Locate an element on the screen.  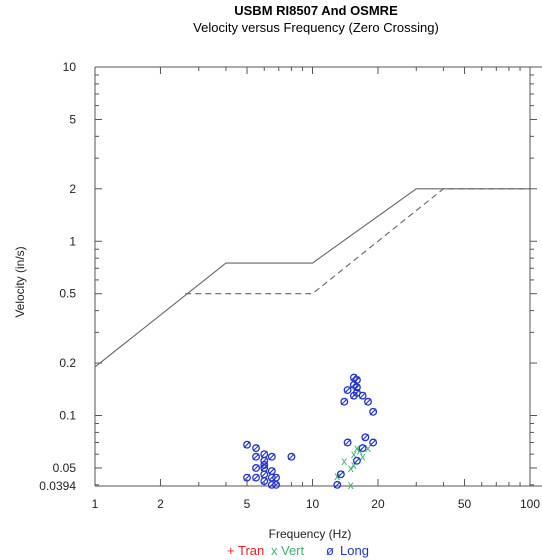
legend-label-vert: Vert is located at coordinates (293, 550).